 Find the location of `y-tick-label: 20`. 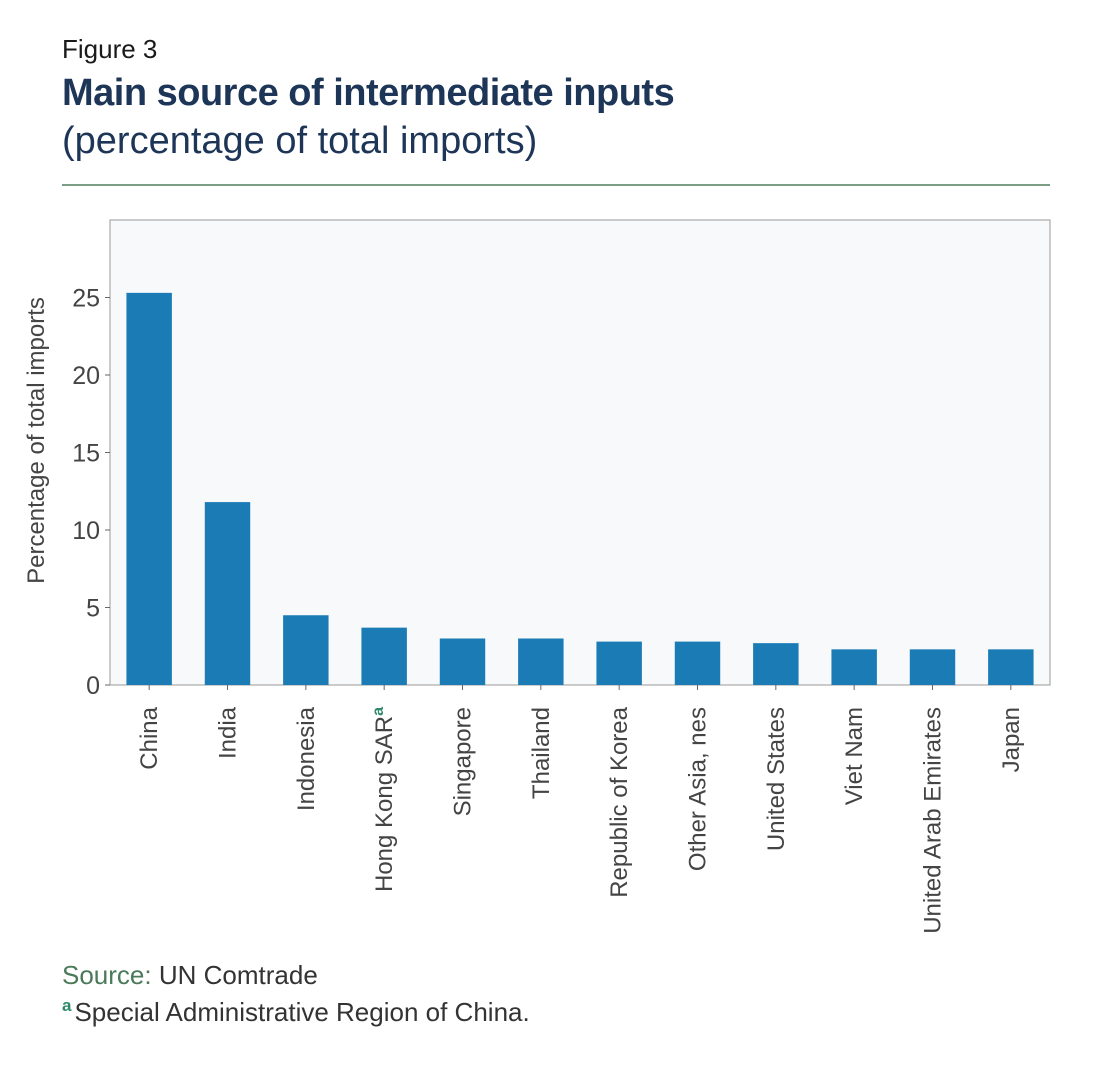

y-tick-label: 20 is located at coordinates (86, 376).